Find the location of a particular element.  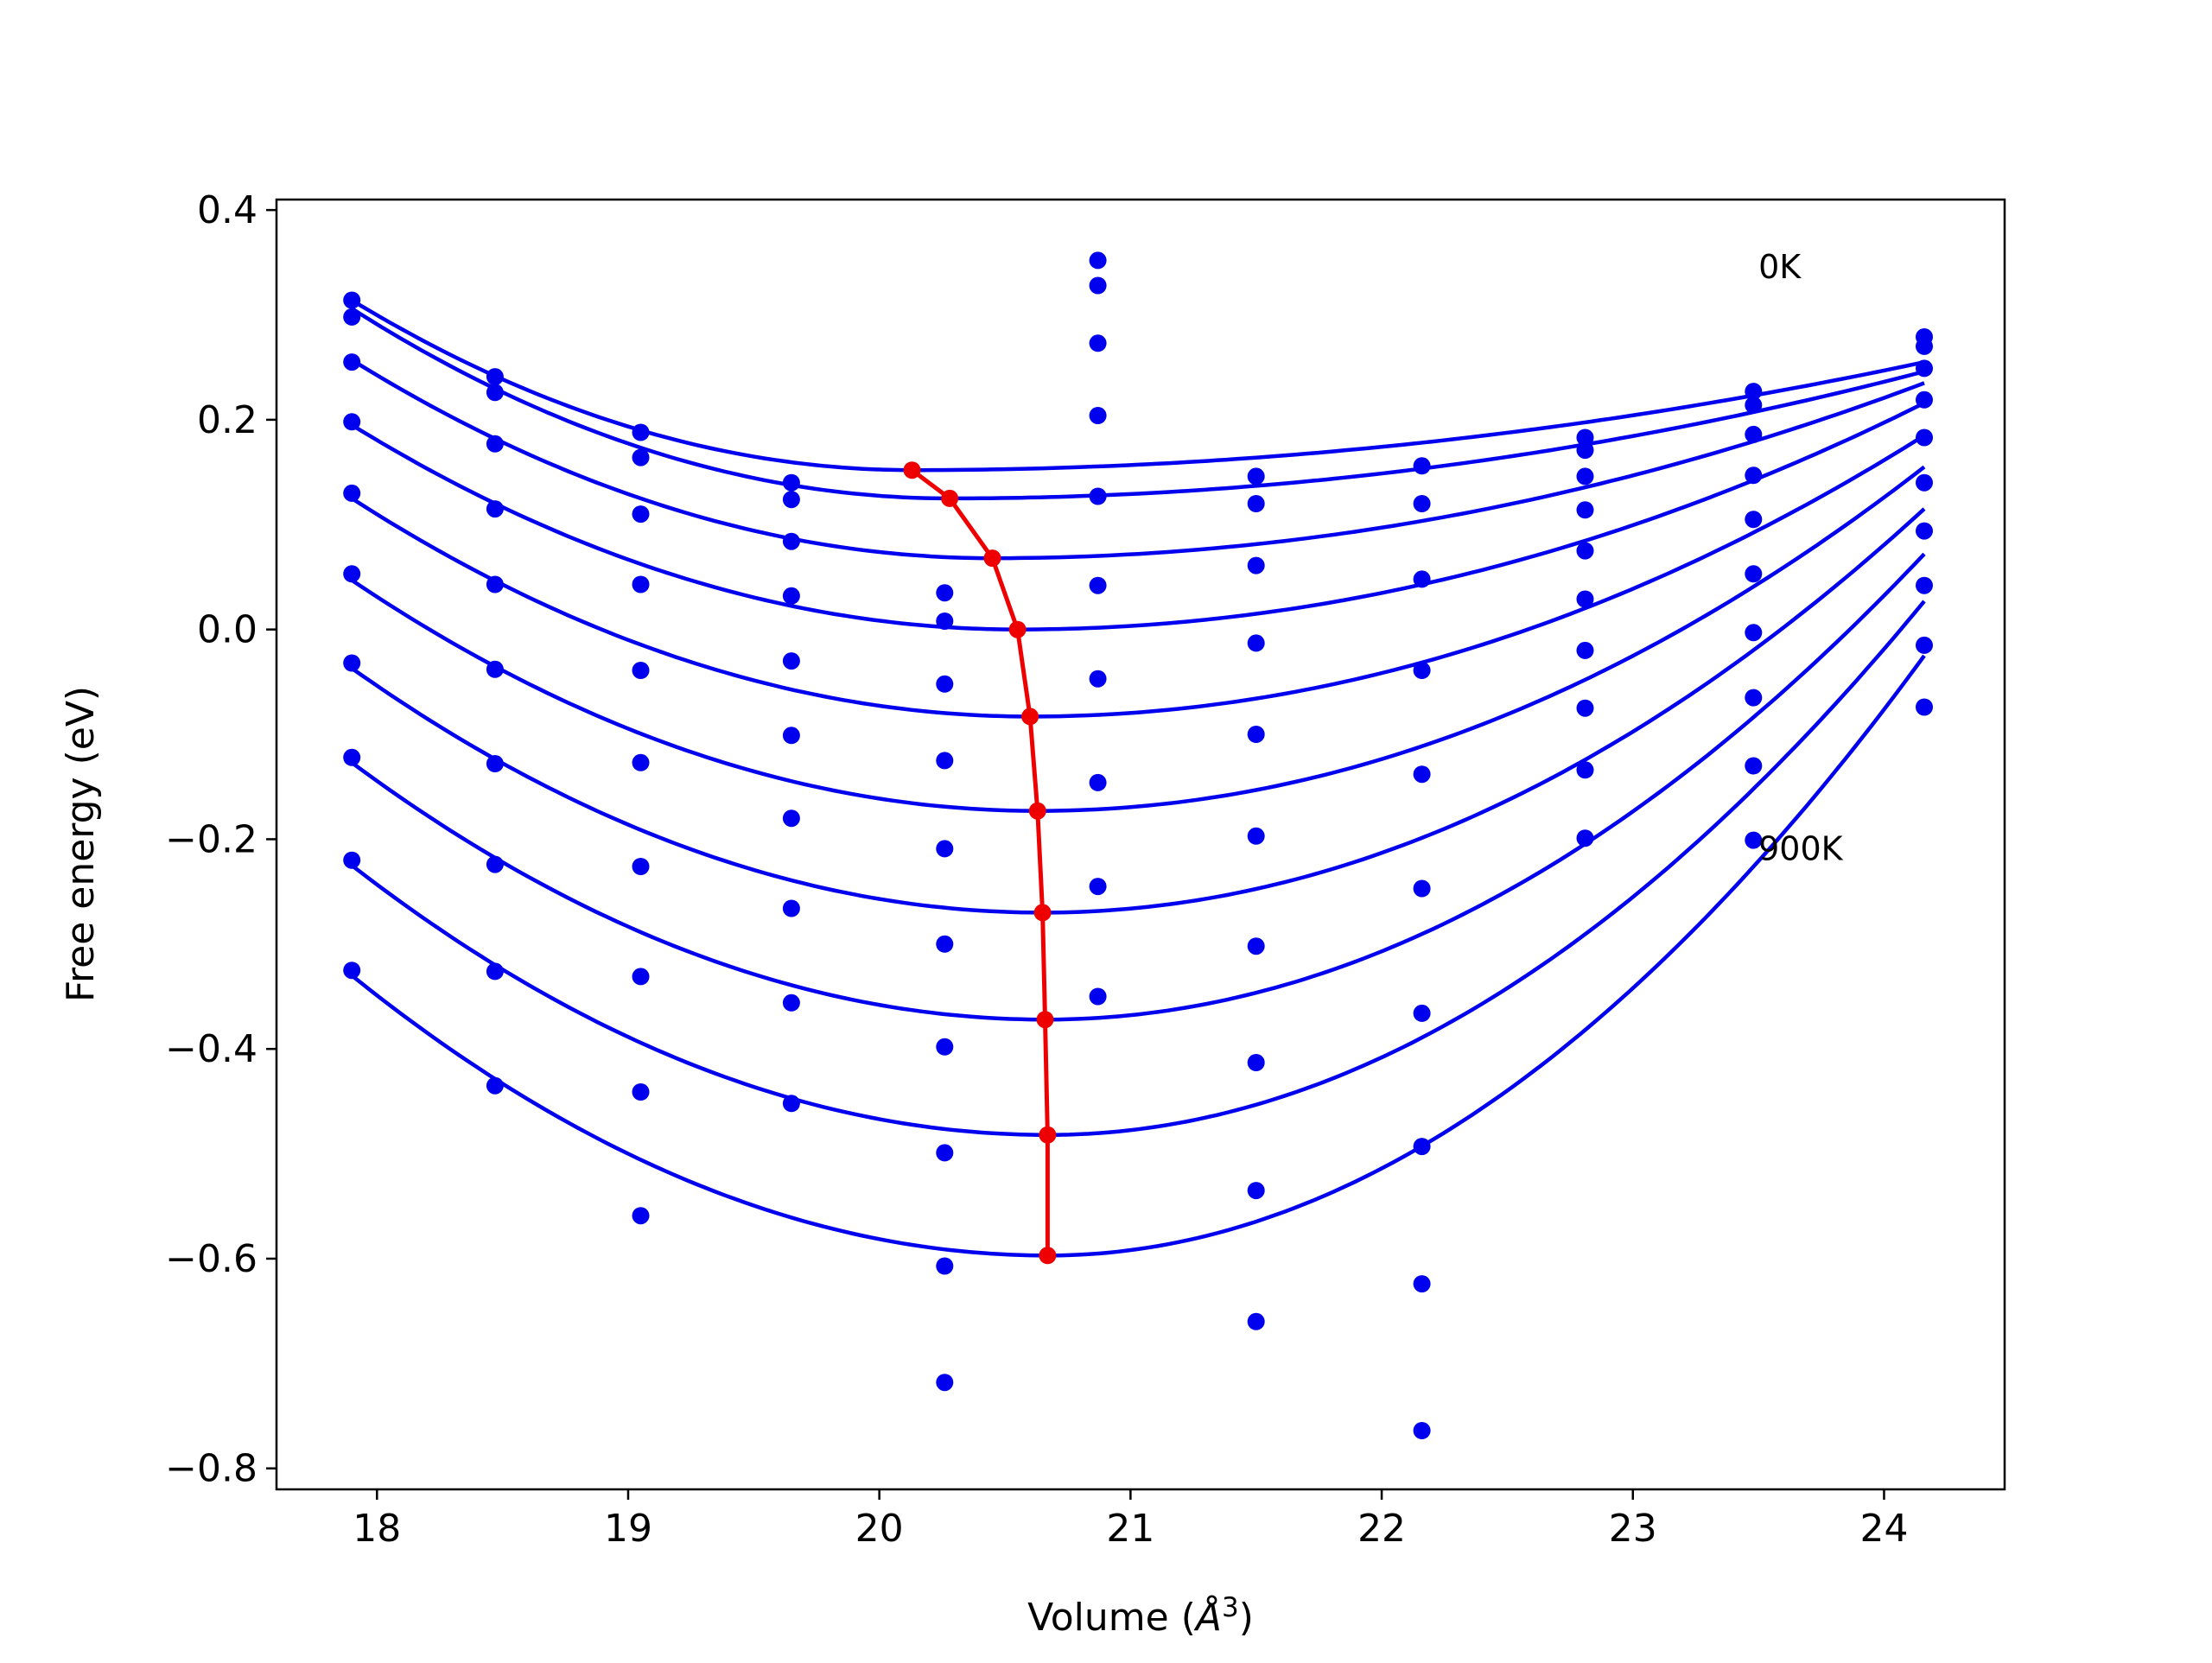

x-tick-label: 19 is located at coordinates (628, 1529).